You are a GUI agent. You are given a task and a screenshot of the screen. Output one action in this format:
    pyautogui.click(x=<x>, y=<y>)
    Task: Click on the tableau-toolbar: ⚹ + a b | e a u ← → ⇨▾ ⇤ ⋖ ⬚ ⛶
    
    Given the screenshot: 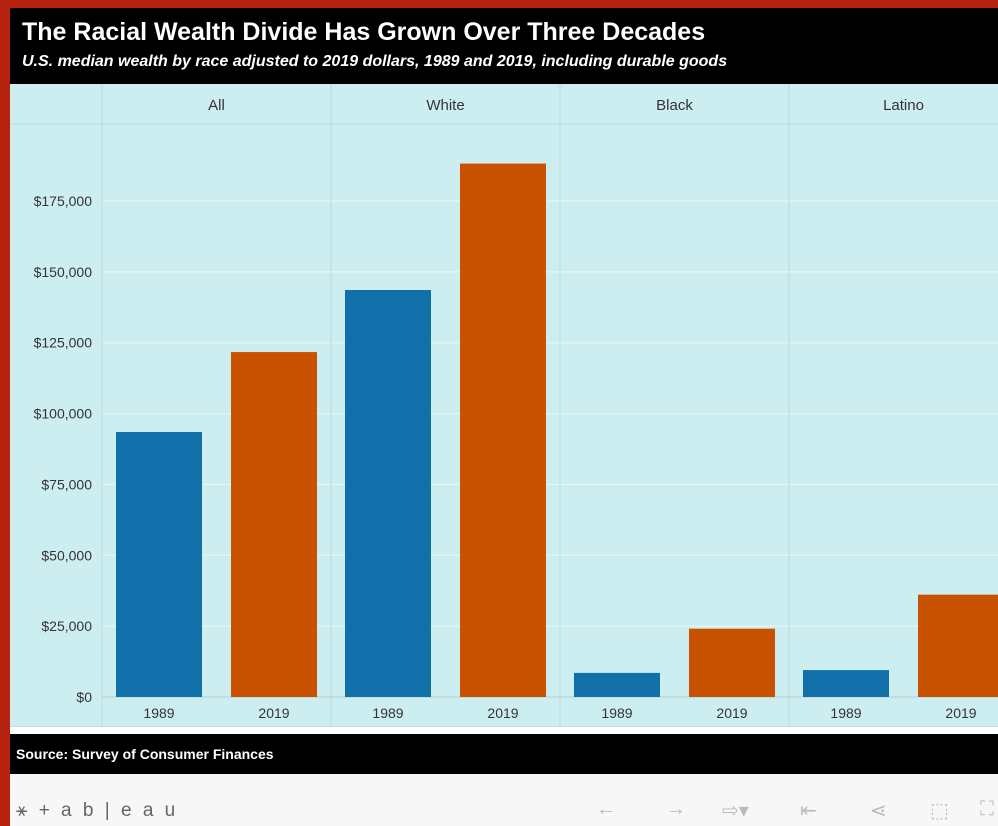 What is the action you would take?
    pyautogui.click(x=504, y=800)
    